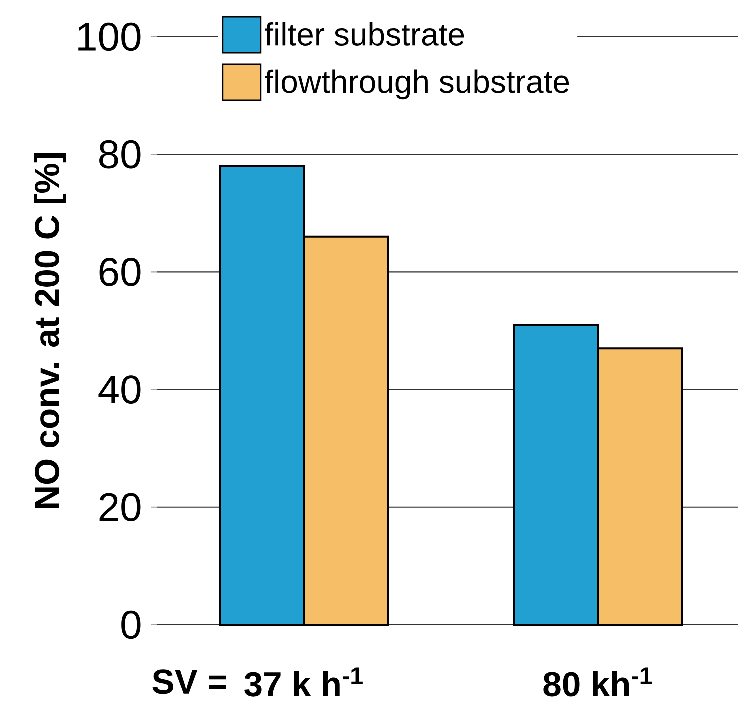  Describe the element at coordinates (189, 682) in the screenshot. I see `x-axis-title: SV =` at that location.